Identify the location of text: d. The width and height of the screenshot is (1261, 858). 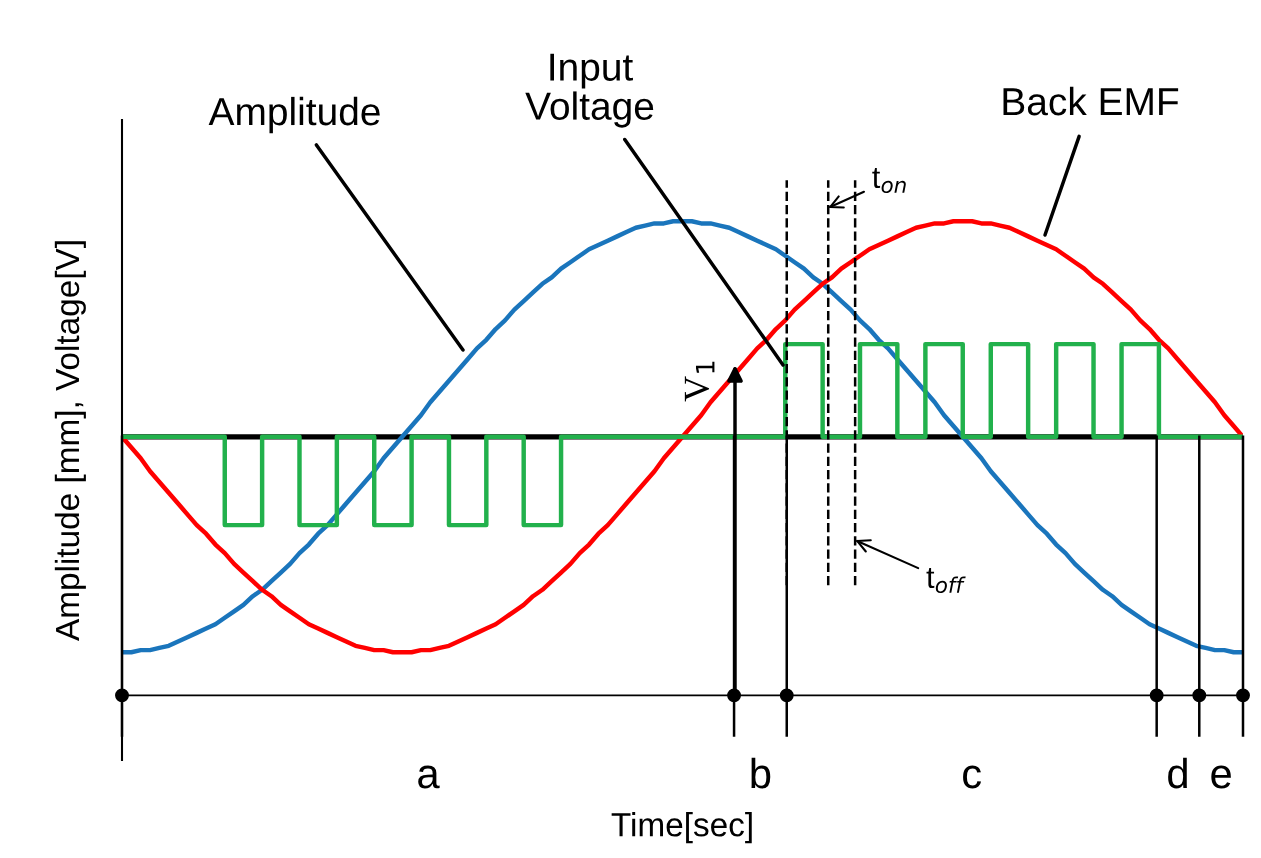
(1177, 773).